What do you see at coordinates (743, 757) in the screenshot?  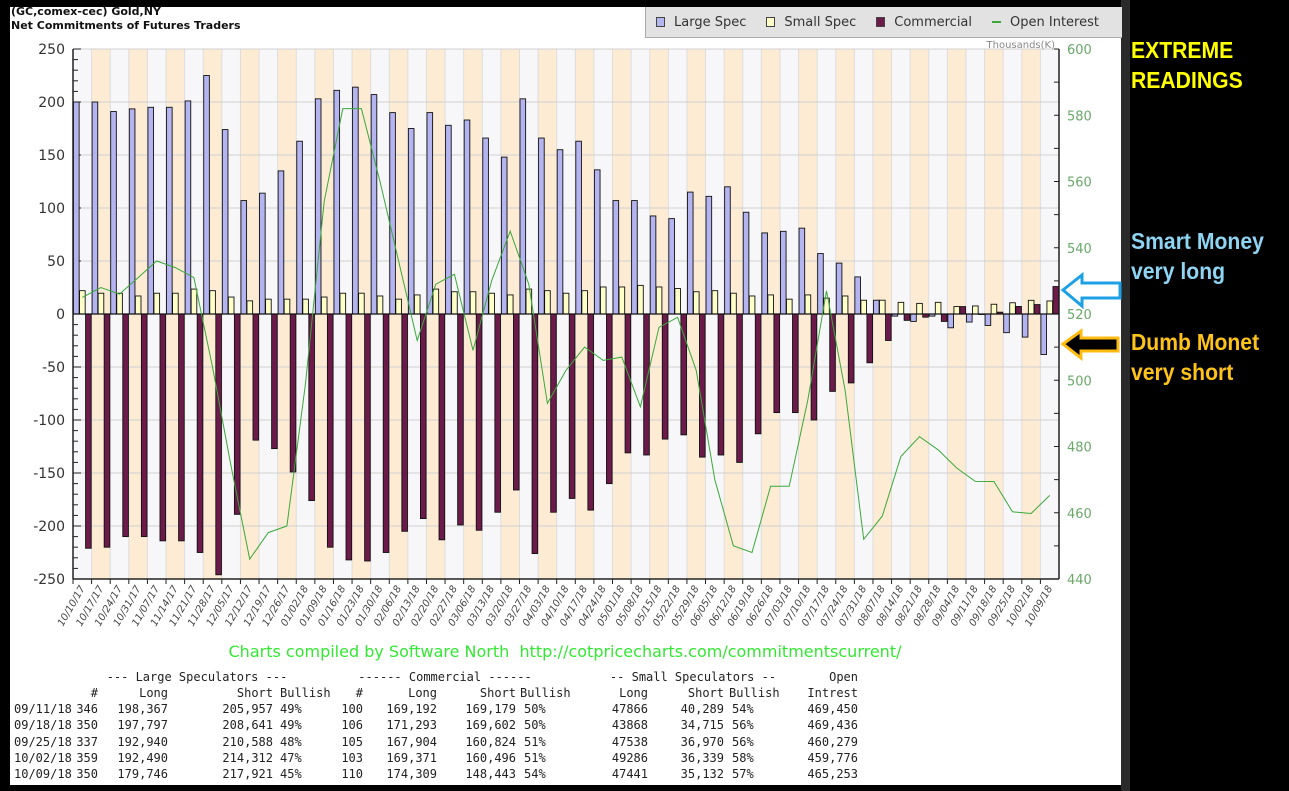 I see `table-cell: 58%` at bounding box center [743, 757].